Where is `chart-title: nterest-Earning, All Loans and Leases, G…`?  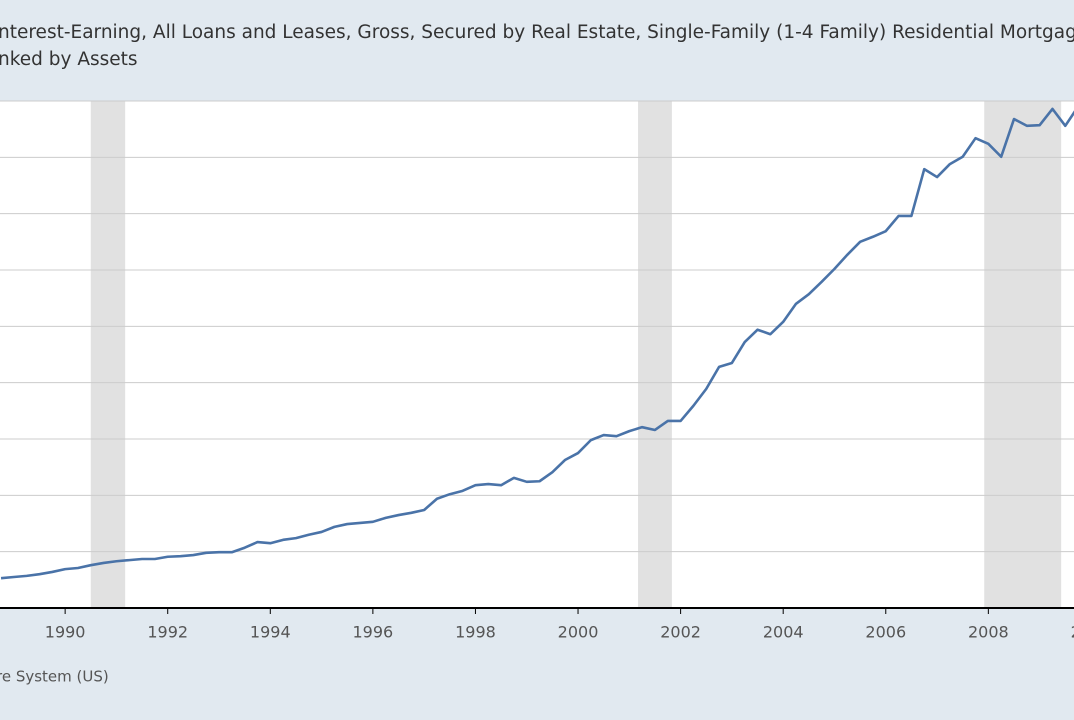 chart-title: nterest-Earning, All Loans and Leases, G… is located at coordinates (537, 32).